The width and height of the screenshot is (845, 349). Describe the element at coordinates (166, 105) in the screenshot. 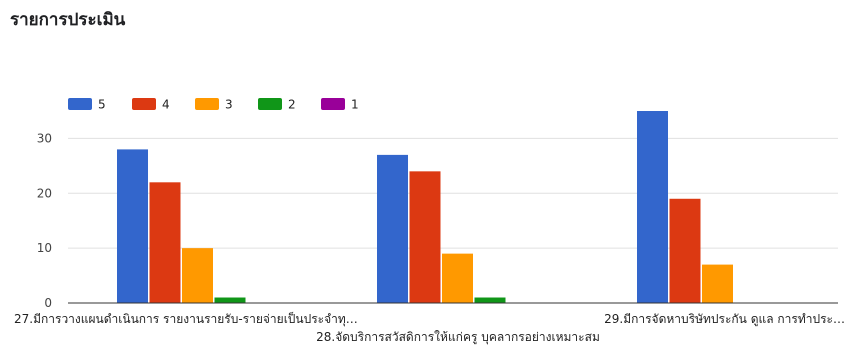

I see `legend-label: 4` at that location.